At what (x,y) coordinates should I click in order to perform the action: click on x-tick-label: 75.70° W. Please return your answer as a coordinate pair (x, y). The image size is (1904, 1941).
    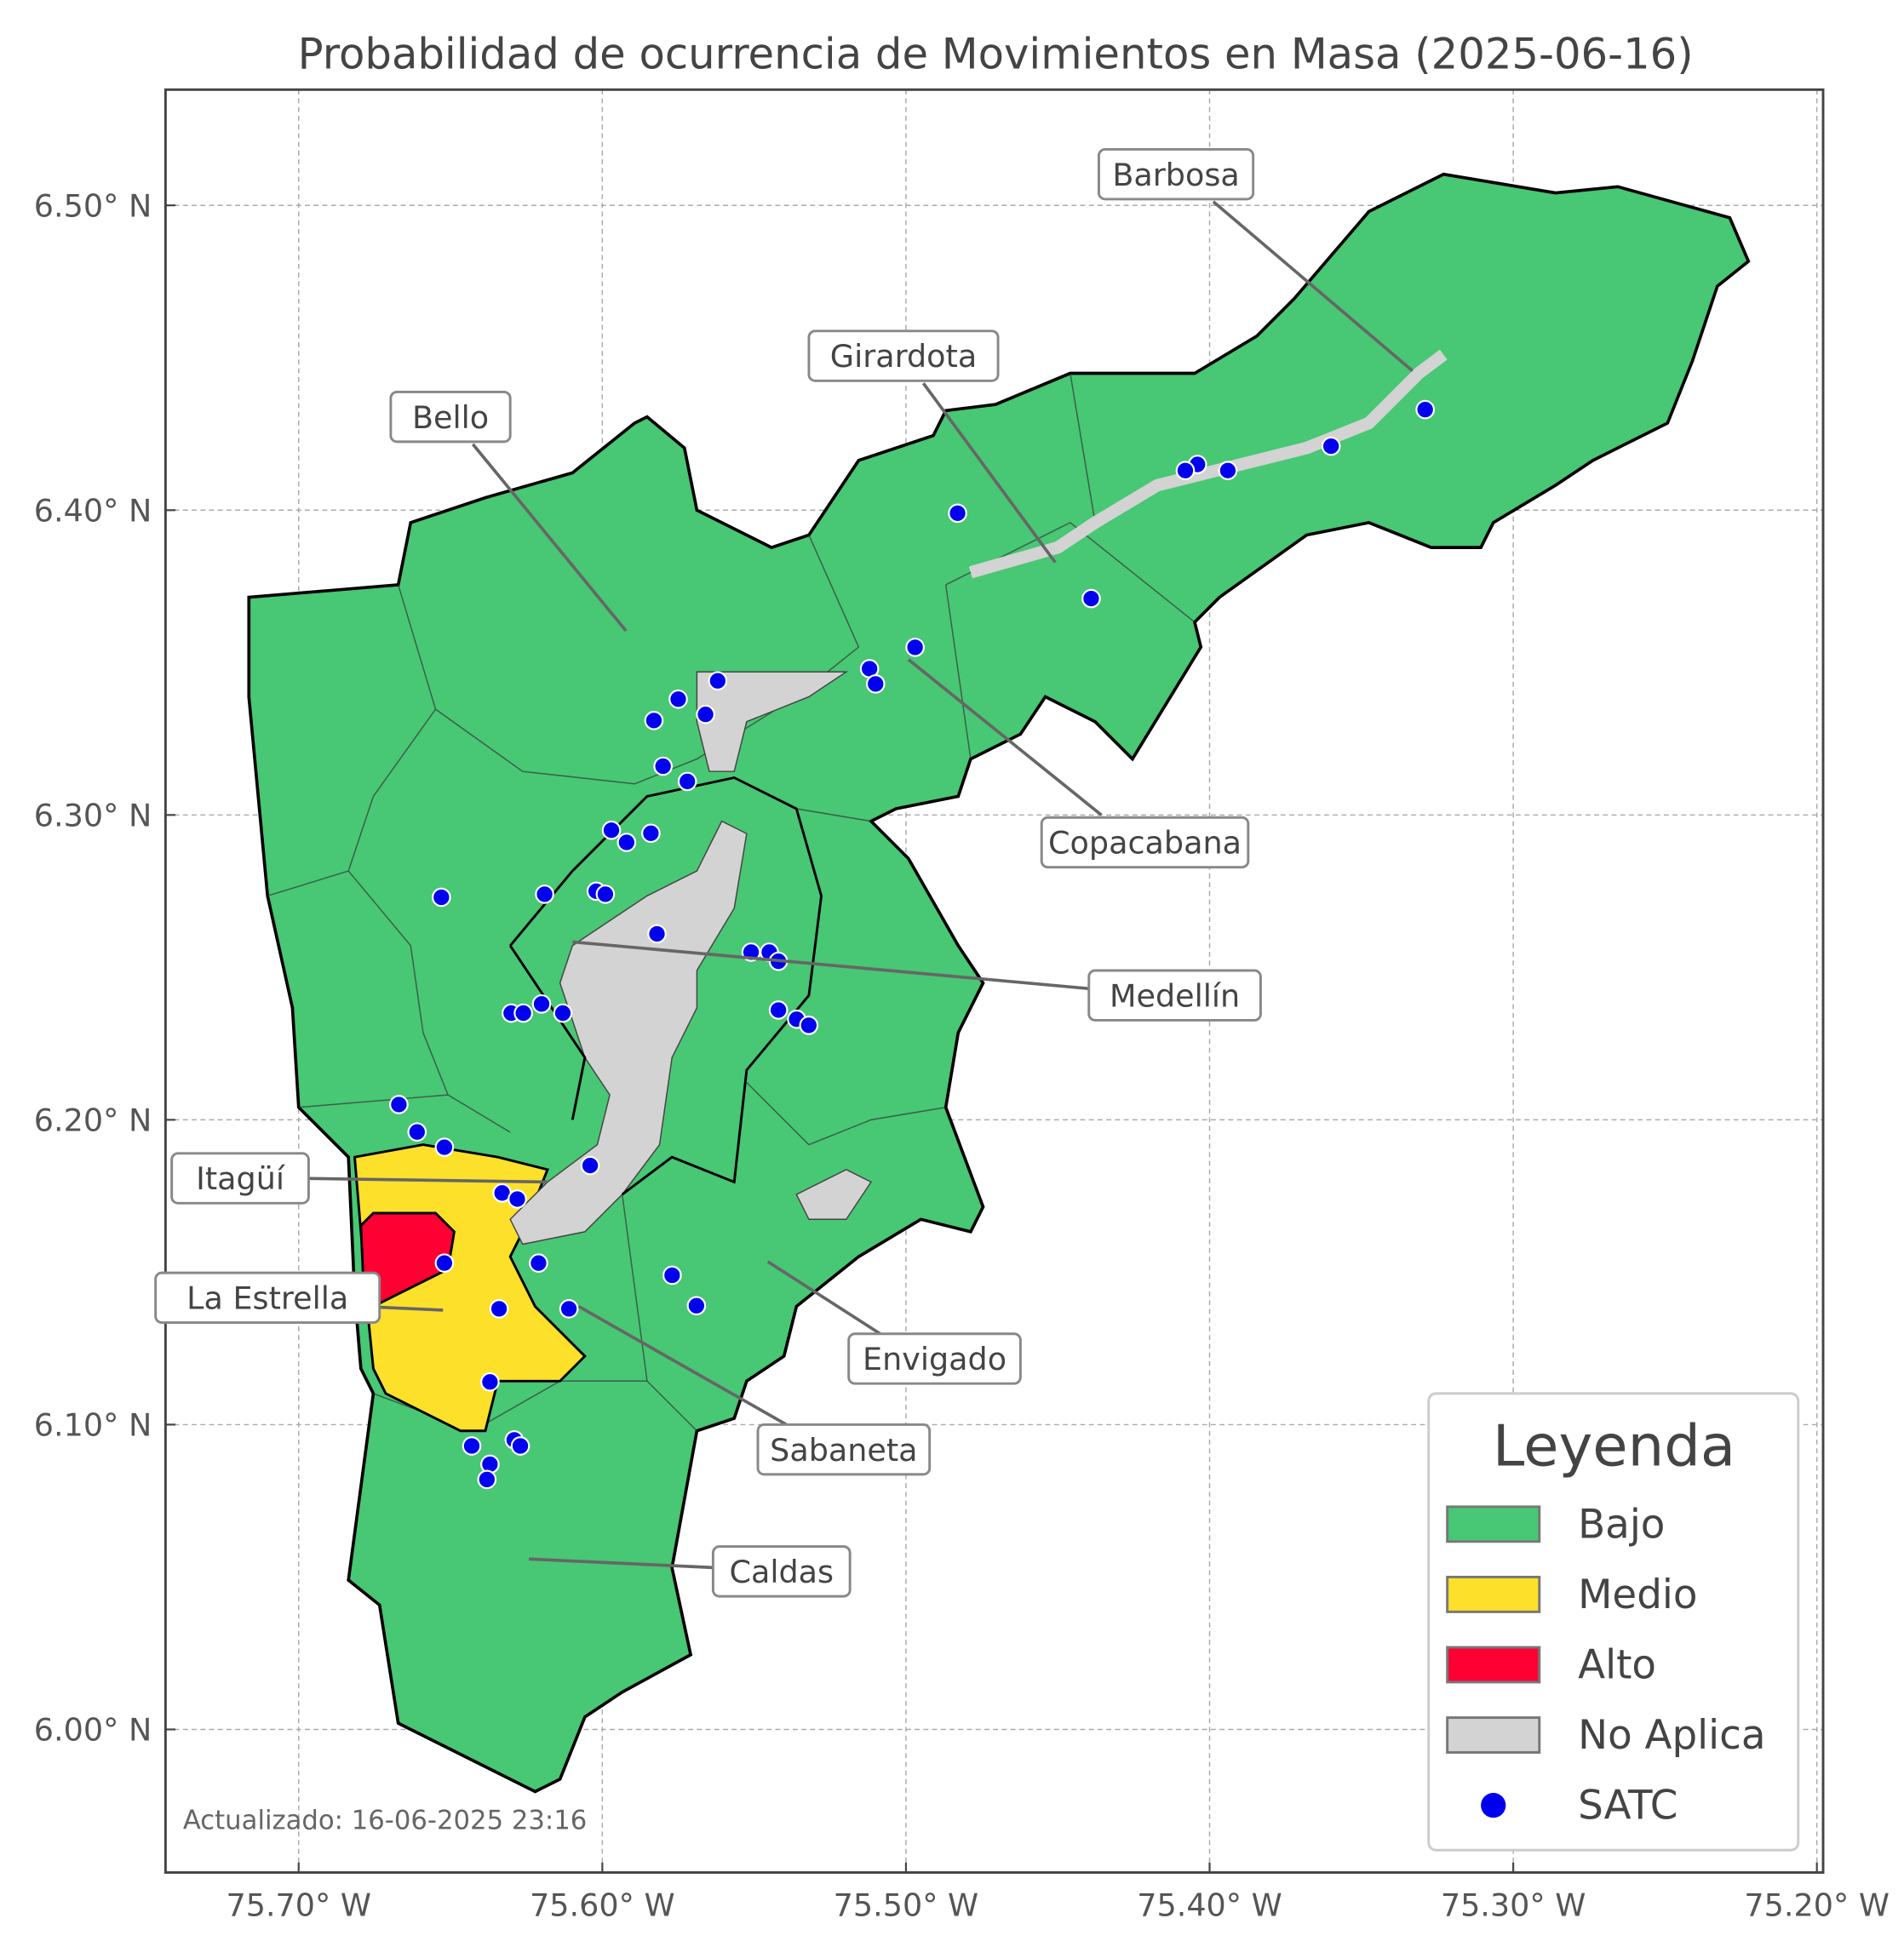
    Looking at the image, I should click on (298, 1906).